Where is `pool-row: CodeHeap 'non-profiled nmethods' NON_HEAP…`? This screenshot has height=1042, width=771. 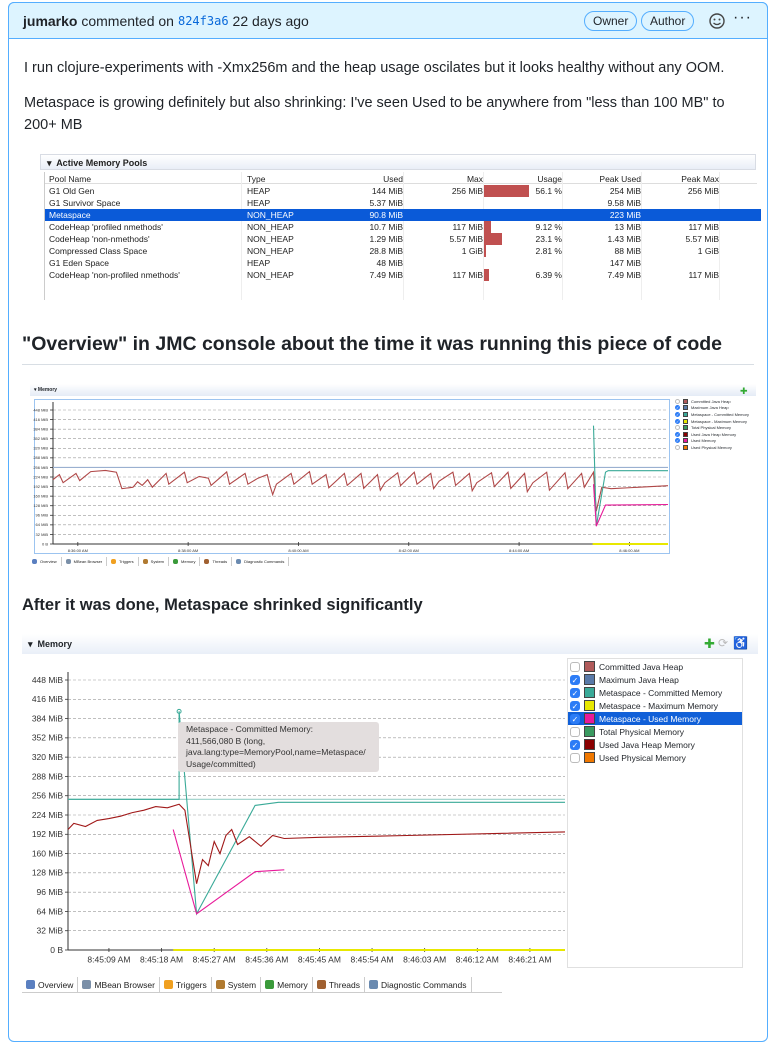 pool-row: CodeHeap 'non-profiled nmethods' NON_HEAP… is located at coordinates (403, 275).